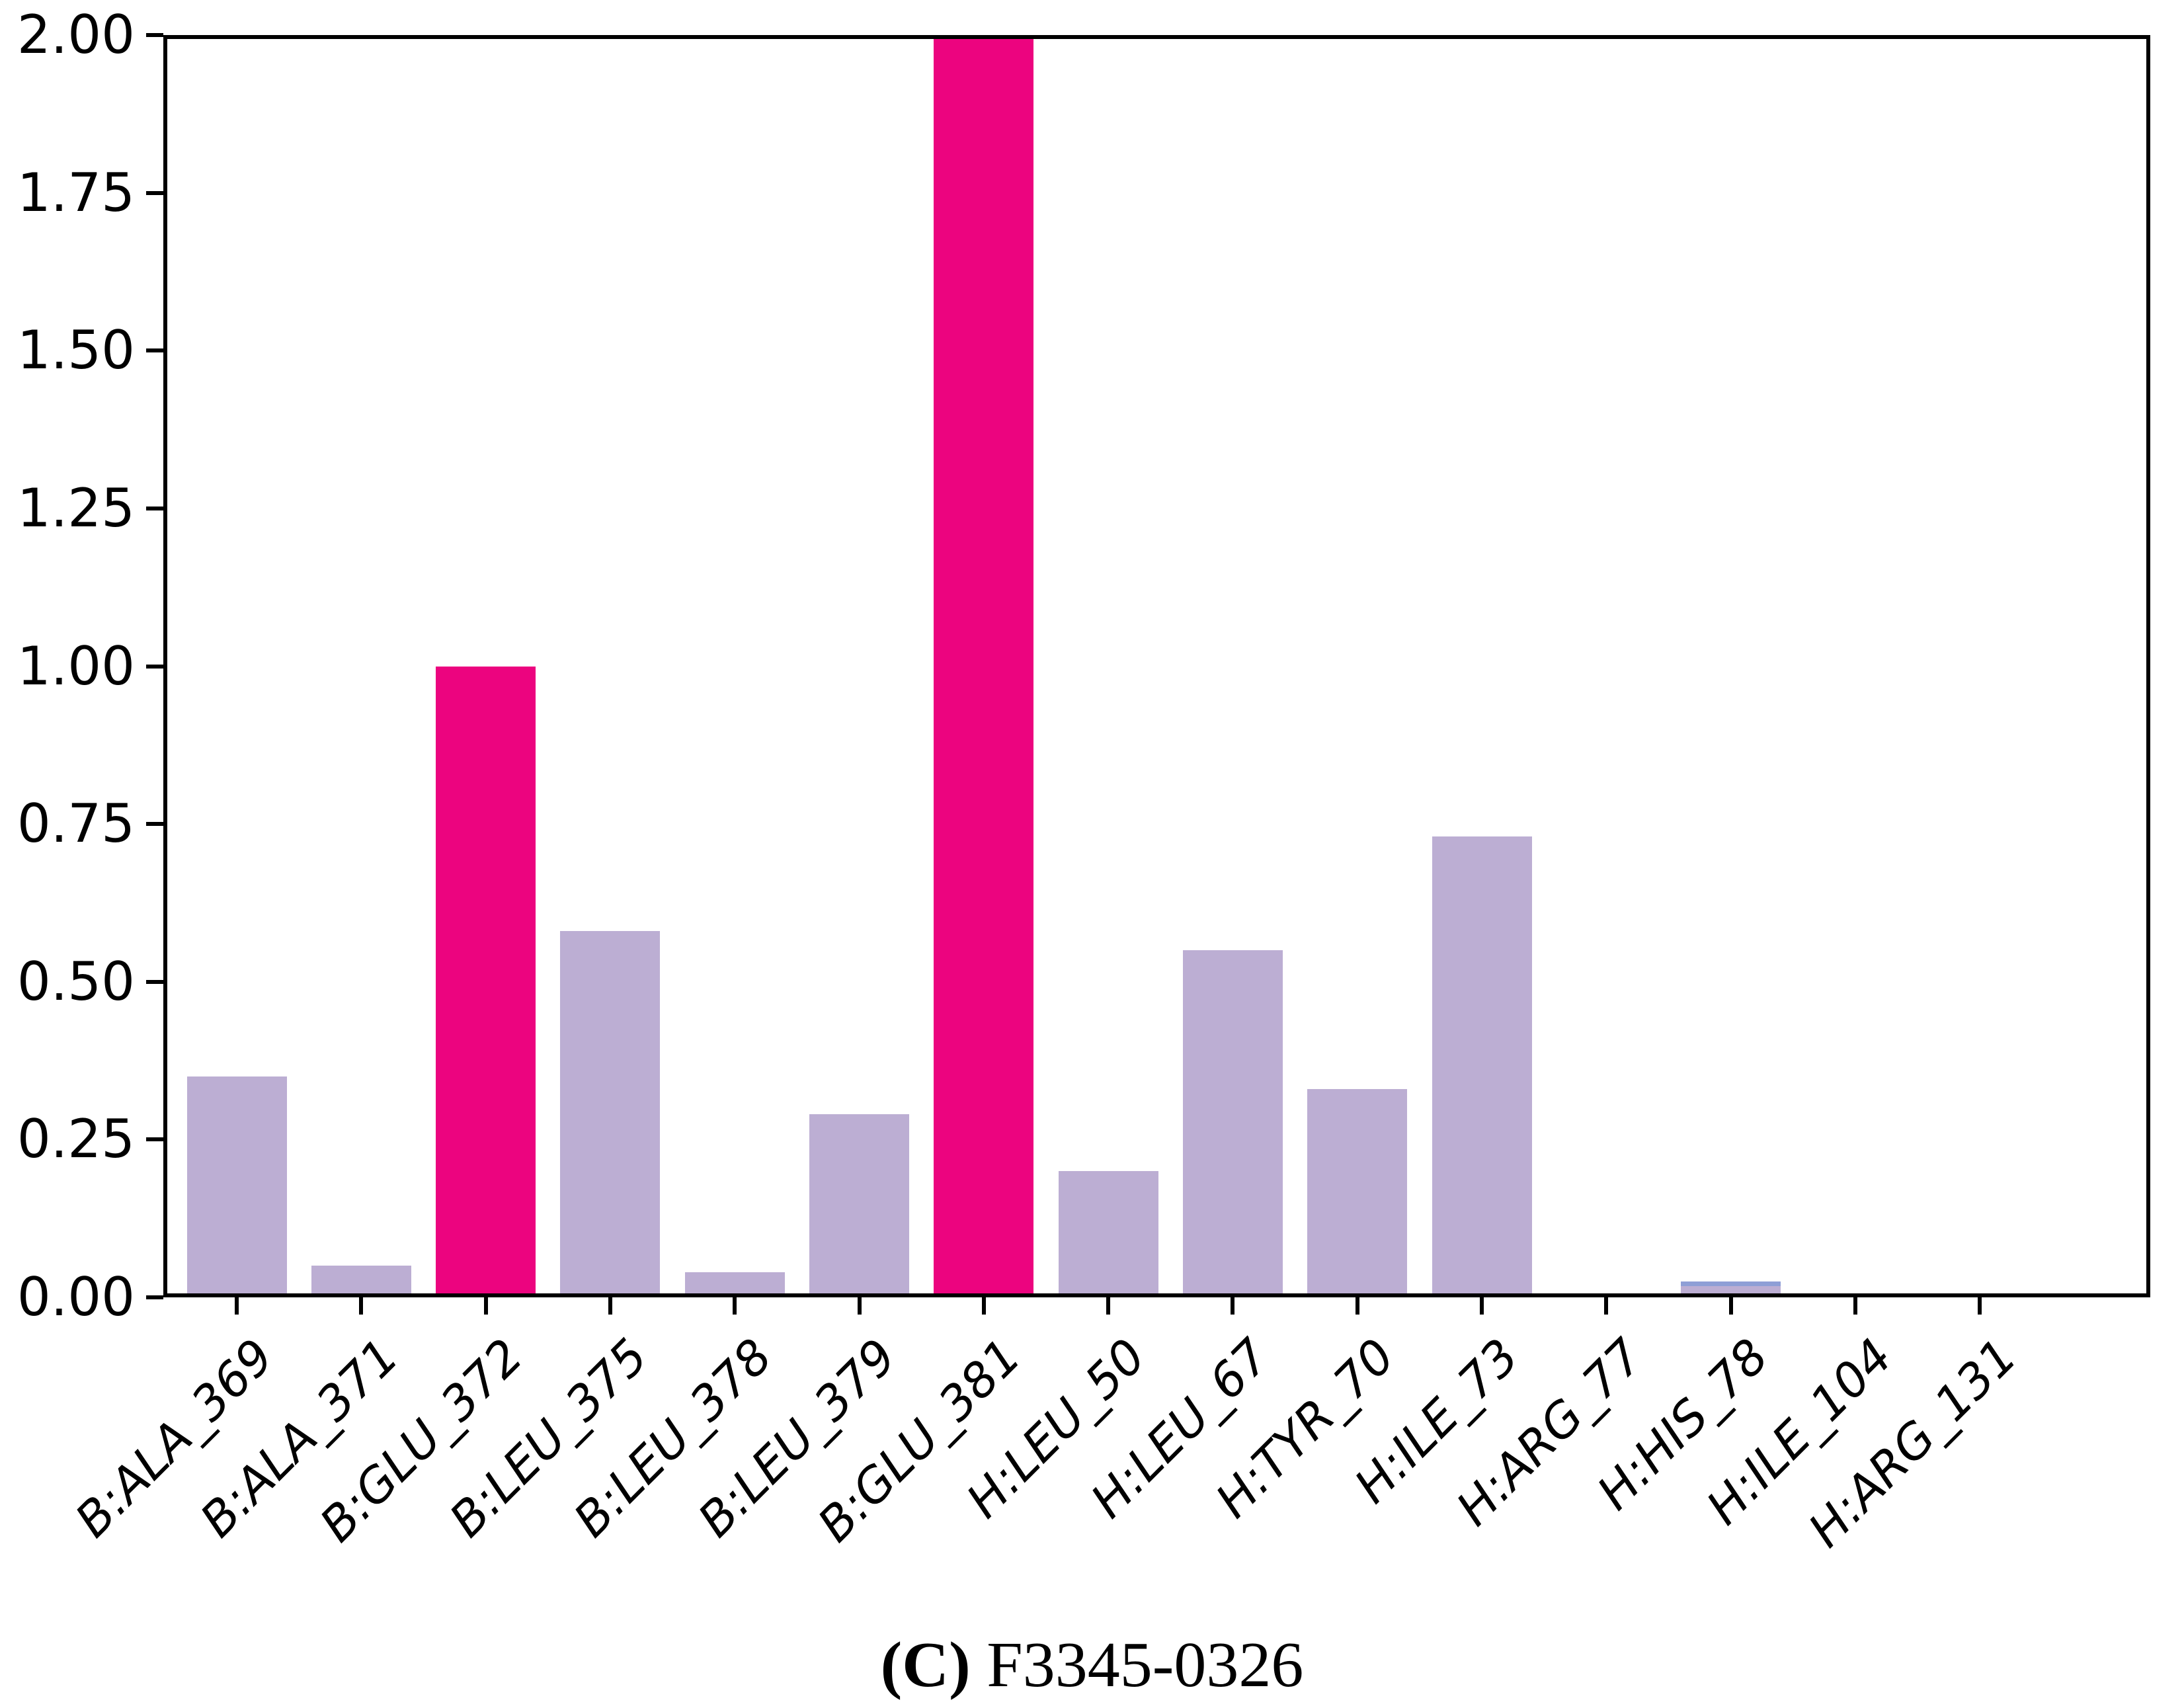  What do you see at coordinates (76, 824) in the screenshot?
I see `y-axis-tick-label: 0.75` at bounding box center [76, 824].